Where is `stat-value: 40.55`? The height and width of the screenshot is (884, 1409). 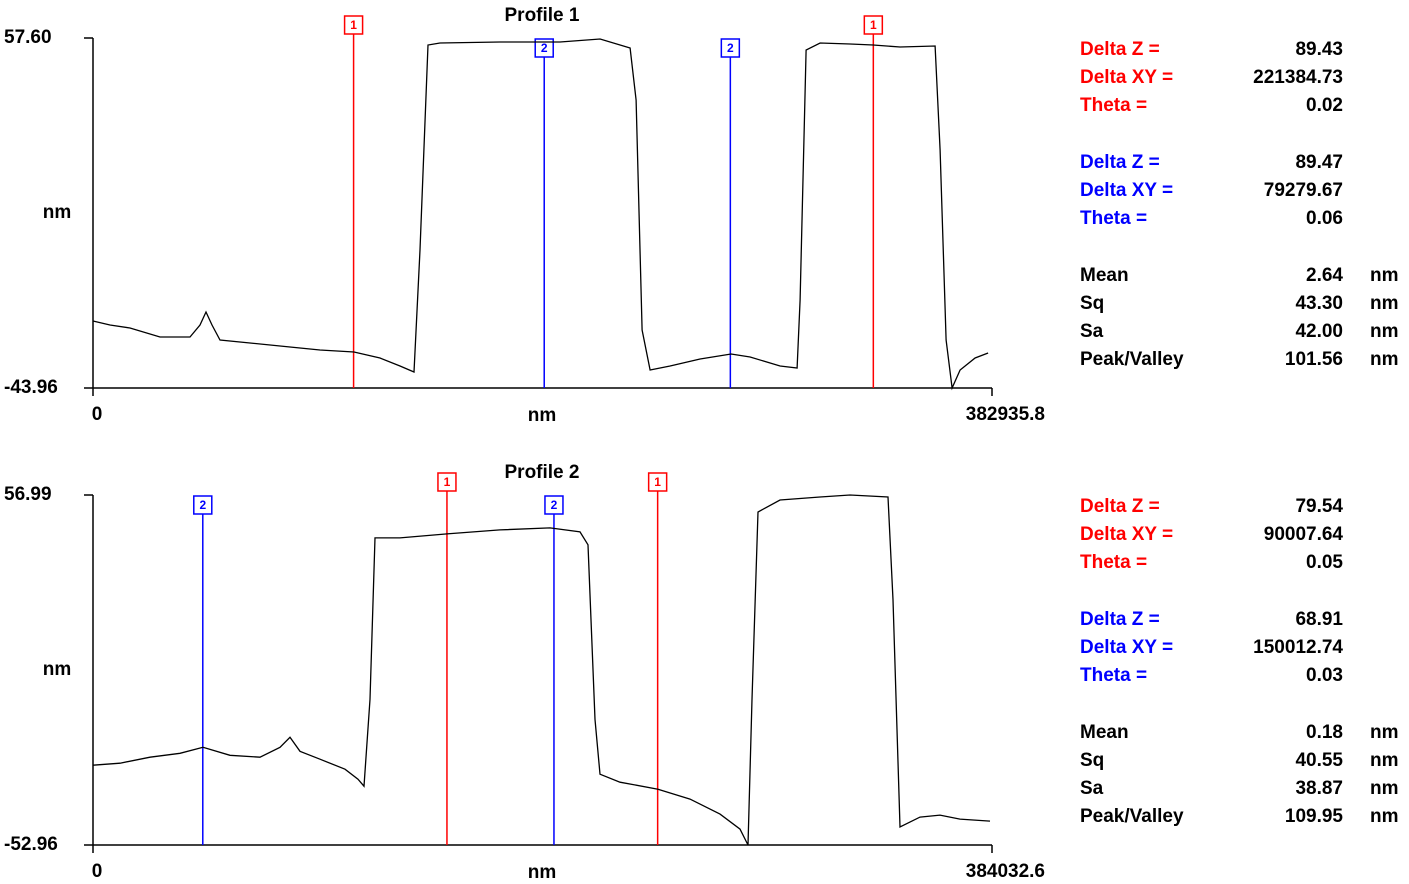 stat-value: 40.55 is located at coordinates (1319, 760).